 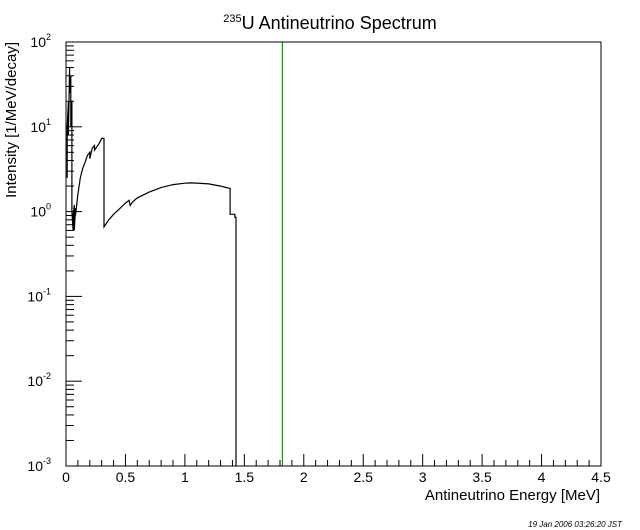 What do you see at coordinates (11, 120) in the screenshot?
I see `y-axis-label: Intensity [1/MeV/decay]` at bounding box center [11, 120].